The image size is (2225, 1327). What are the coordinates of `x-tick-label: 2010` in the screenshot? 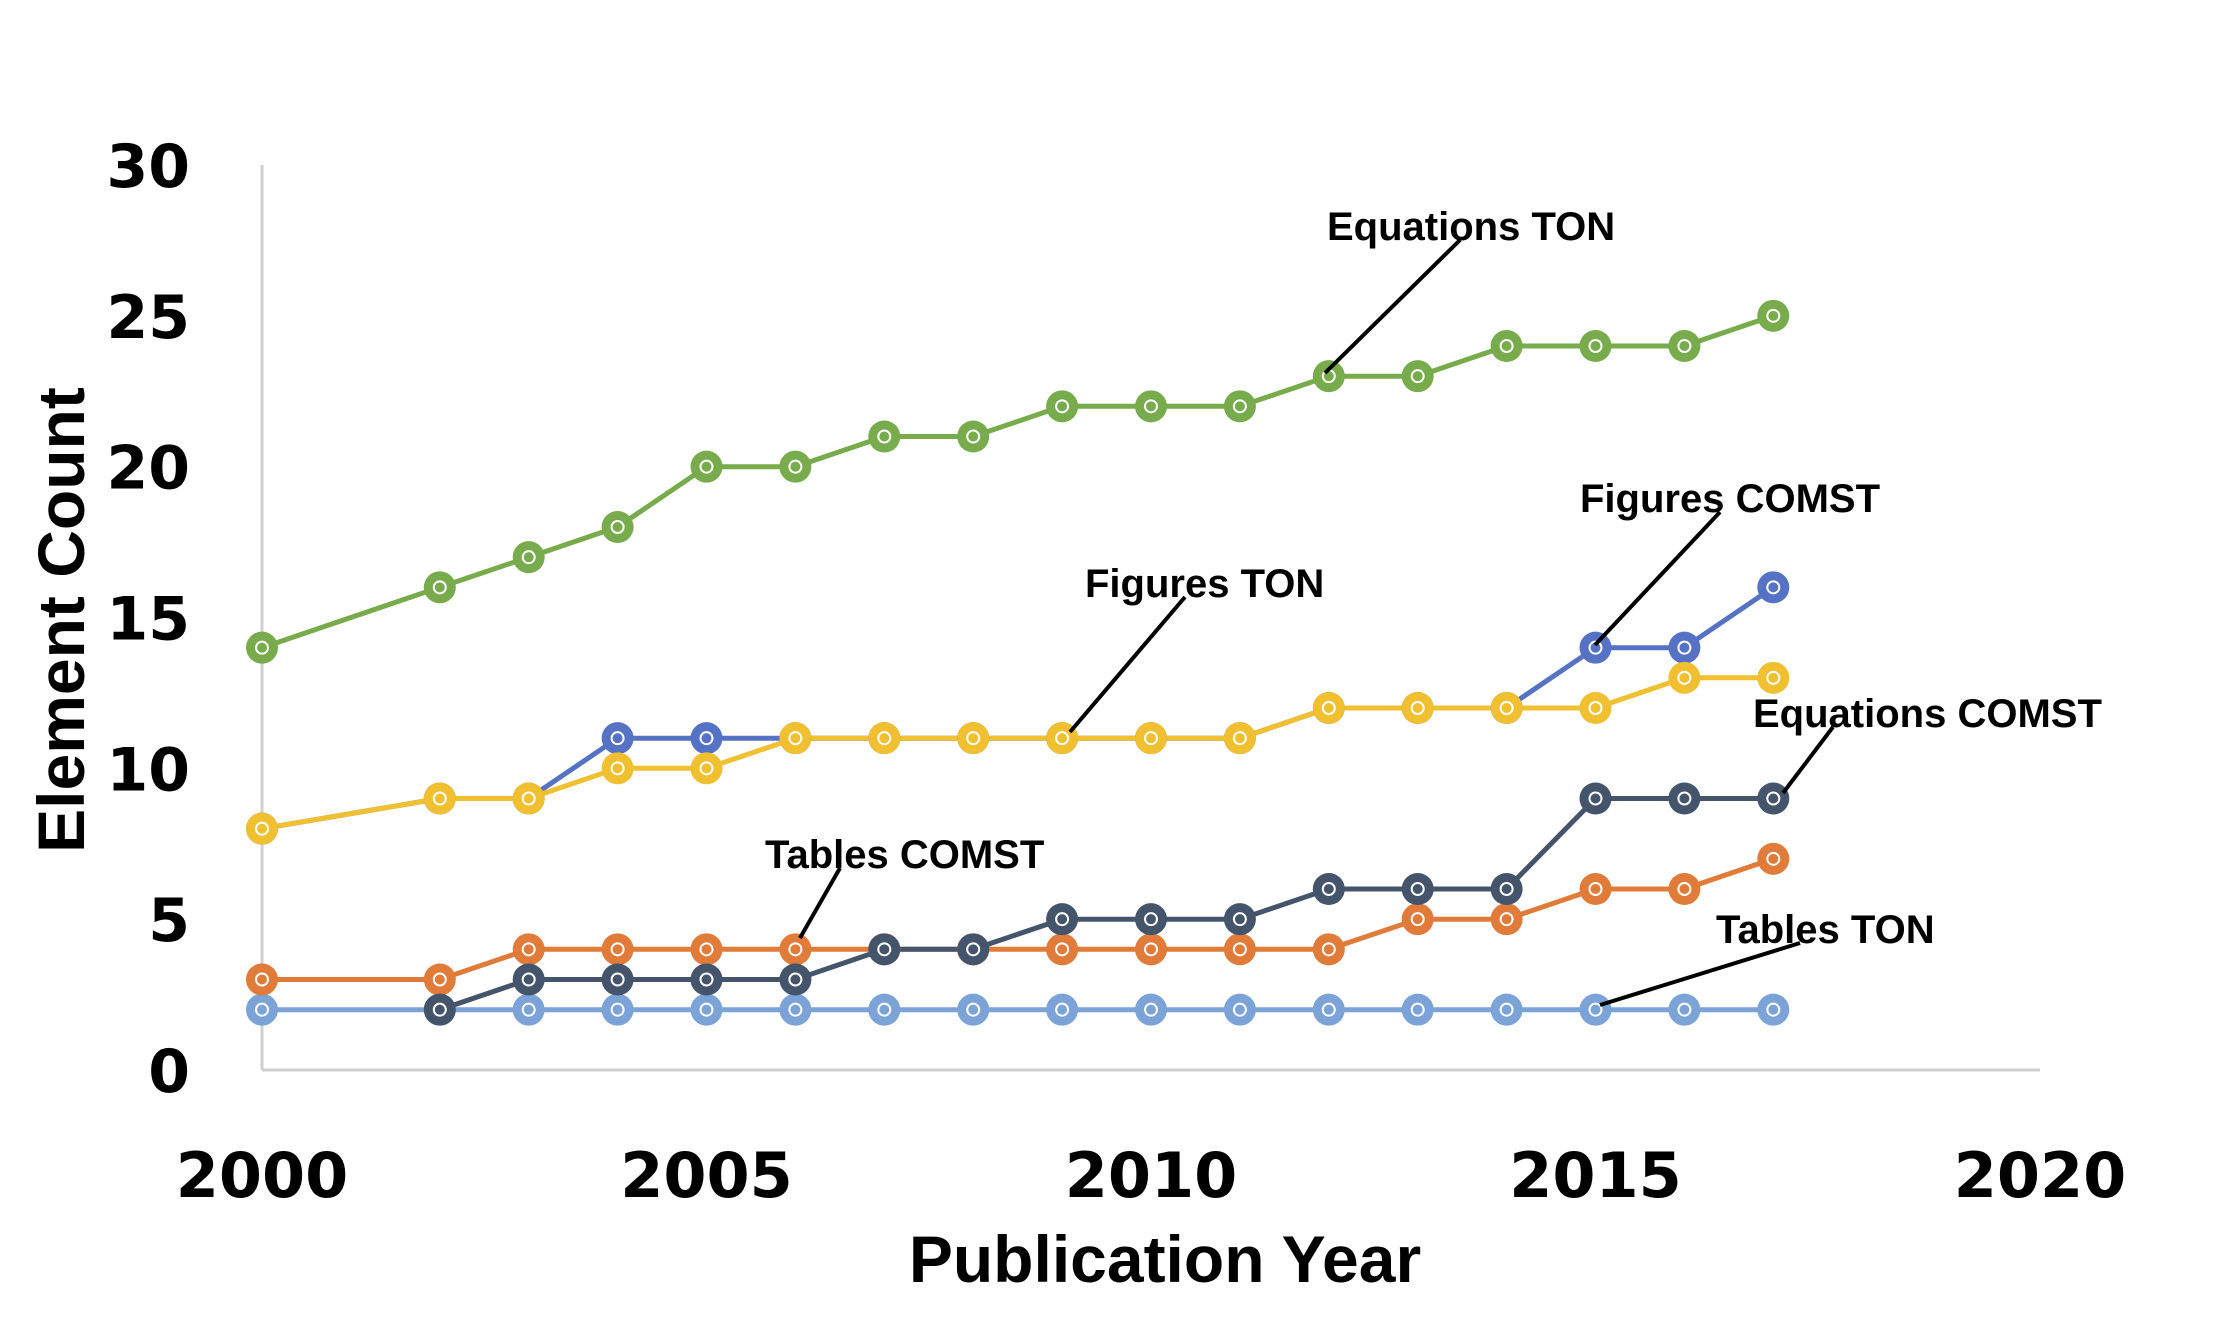 It's located at (1151, 1175).